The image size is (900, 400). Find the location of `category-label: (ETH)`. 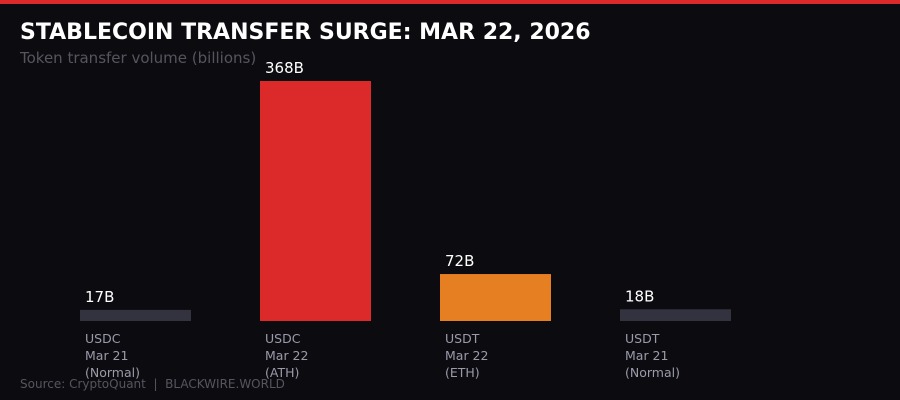

category-label: (ETH) is located at coordinates (462, 372).